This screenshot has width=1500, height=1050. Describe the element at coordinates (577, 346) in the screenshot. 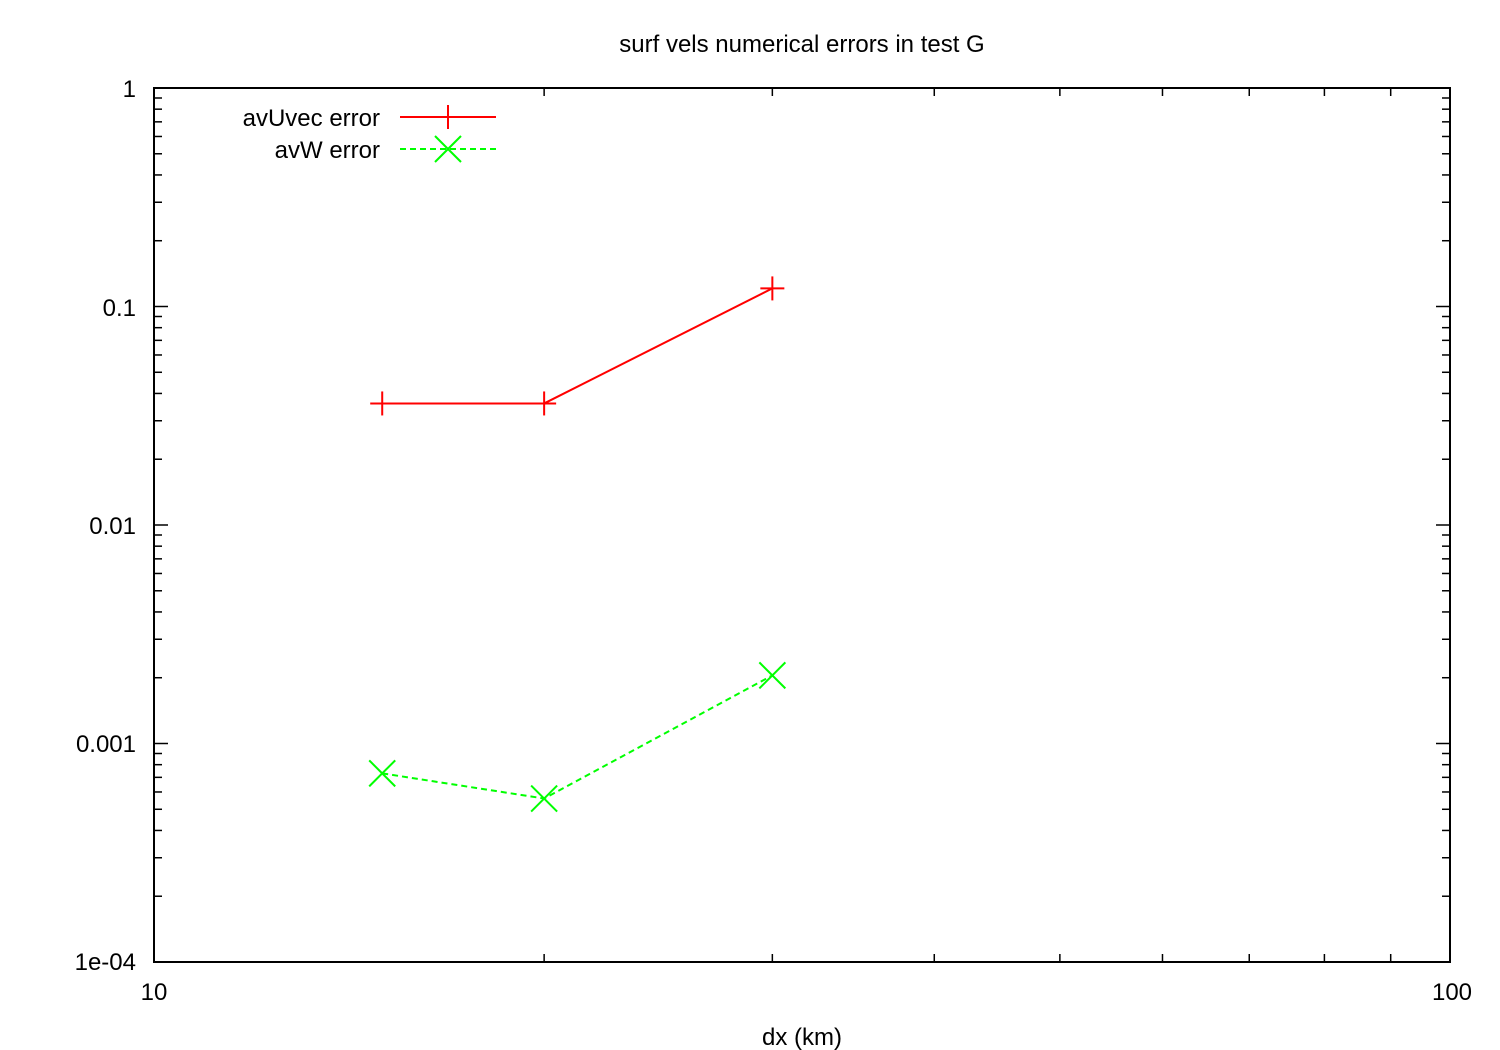

I see `series-line-avuvec` at that location.